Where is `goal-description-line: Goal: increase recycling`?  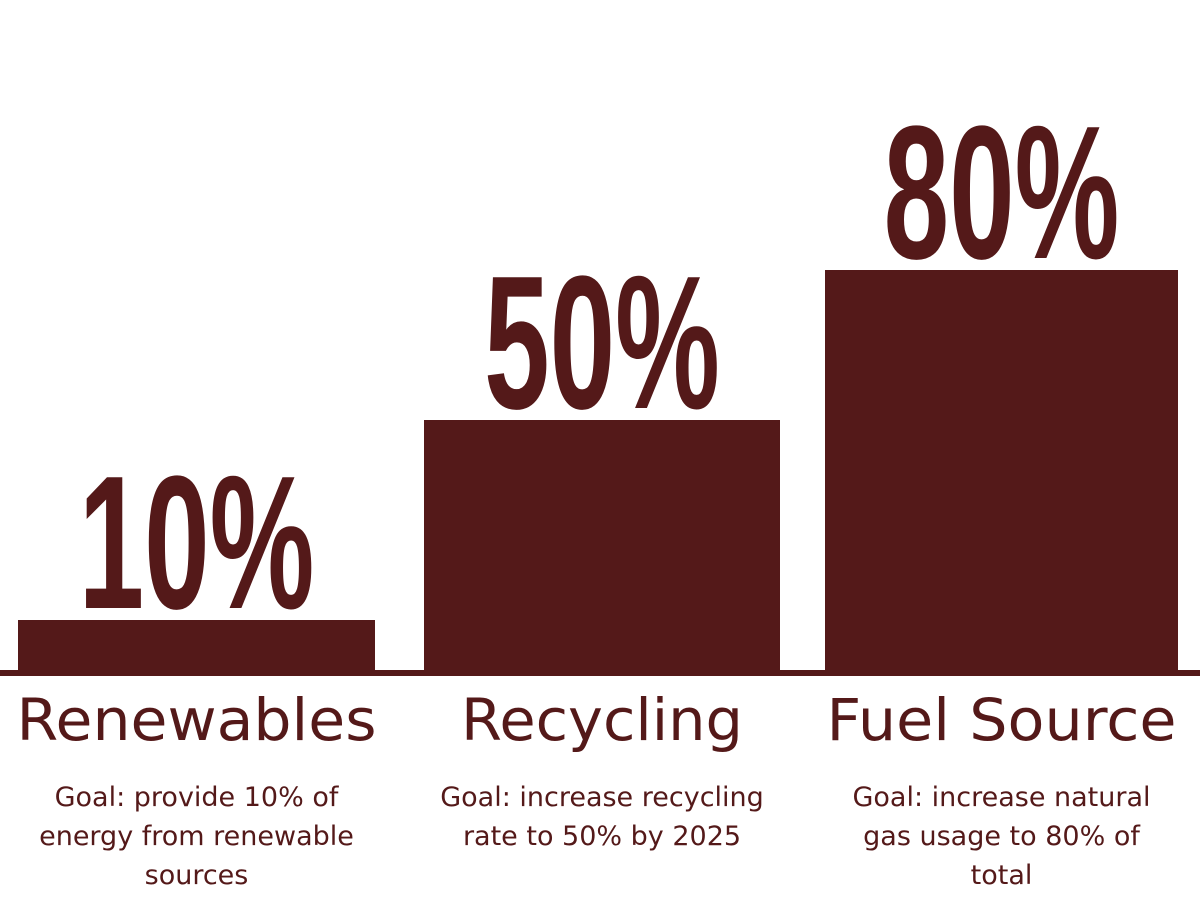
goal-description-line: Goal: increase recycling is located at coordinates (602, 797).